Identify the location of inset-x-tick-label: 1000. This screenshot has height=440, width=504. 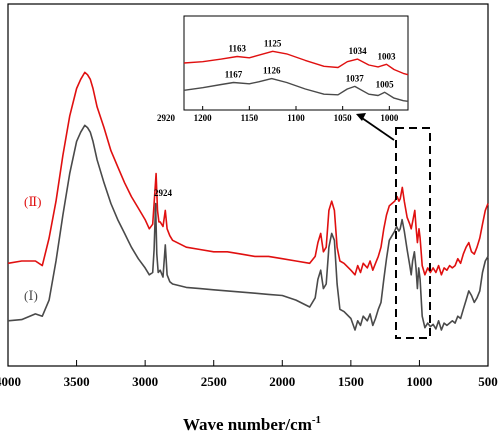
(389, 118).